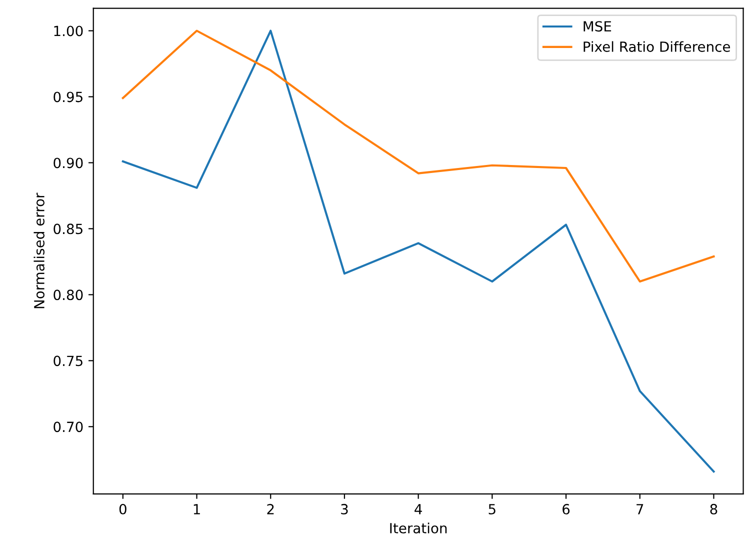 Image resolution: width=747 pixels, height=555 pixels. I want to click on x-tick-label: 4, so click(418, 509).